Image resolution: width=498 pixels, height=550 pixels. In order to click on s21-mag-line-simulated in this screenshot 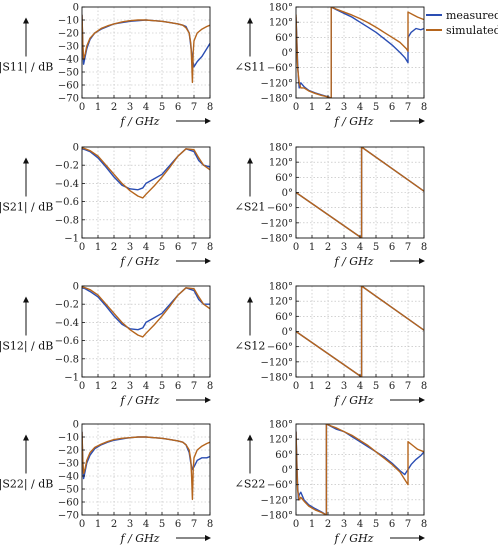, I will do `click(146, 173)`.